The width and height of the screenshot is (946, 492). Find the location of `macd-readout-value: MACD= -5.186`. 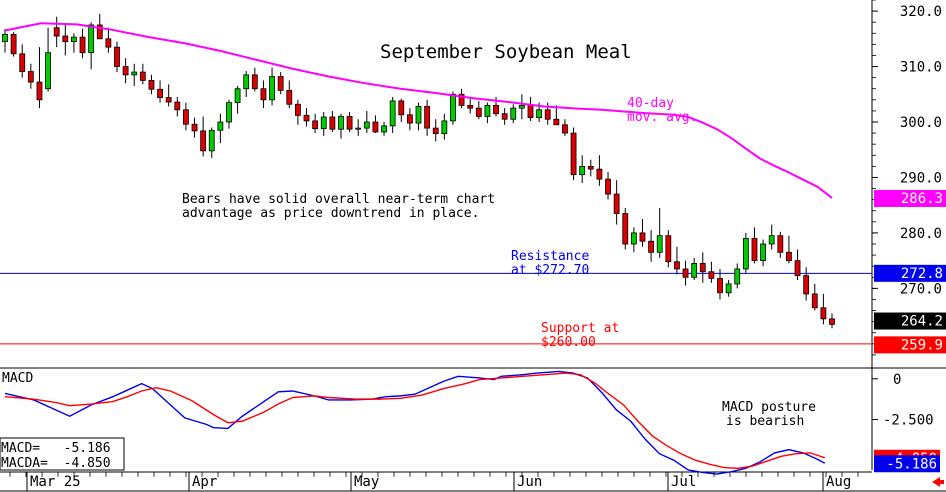

macd-readout-value: MACD= -5.186 is located at coordinates (56, 448).